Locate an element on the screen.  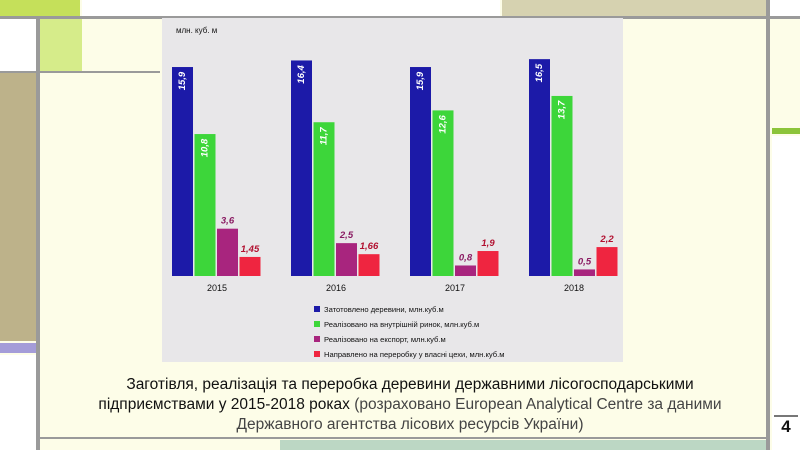
data-label-2017-series-1: 15,9 is located at coordinates (420, 80).